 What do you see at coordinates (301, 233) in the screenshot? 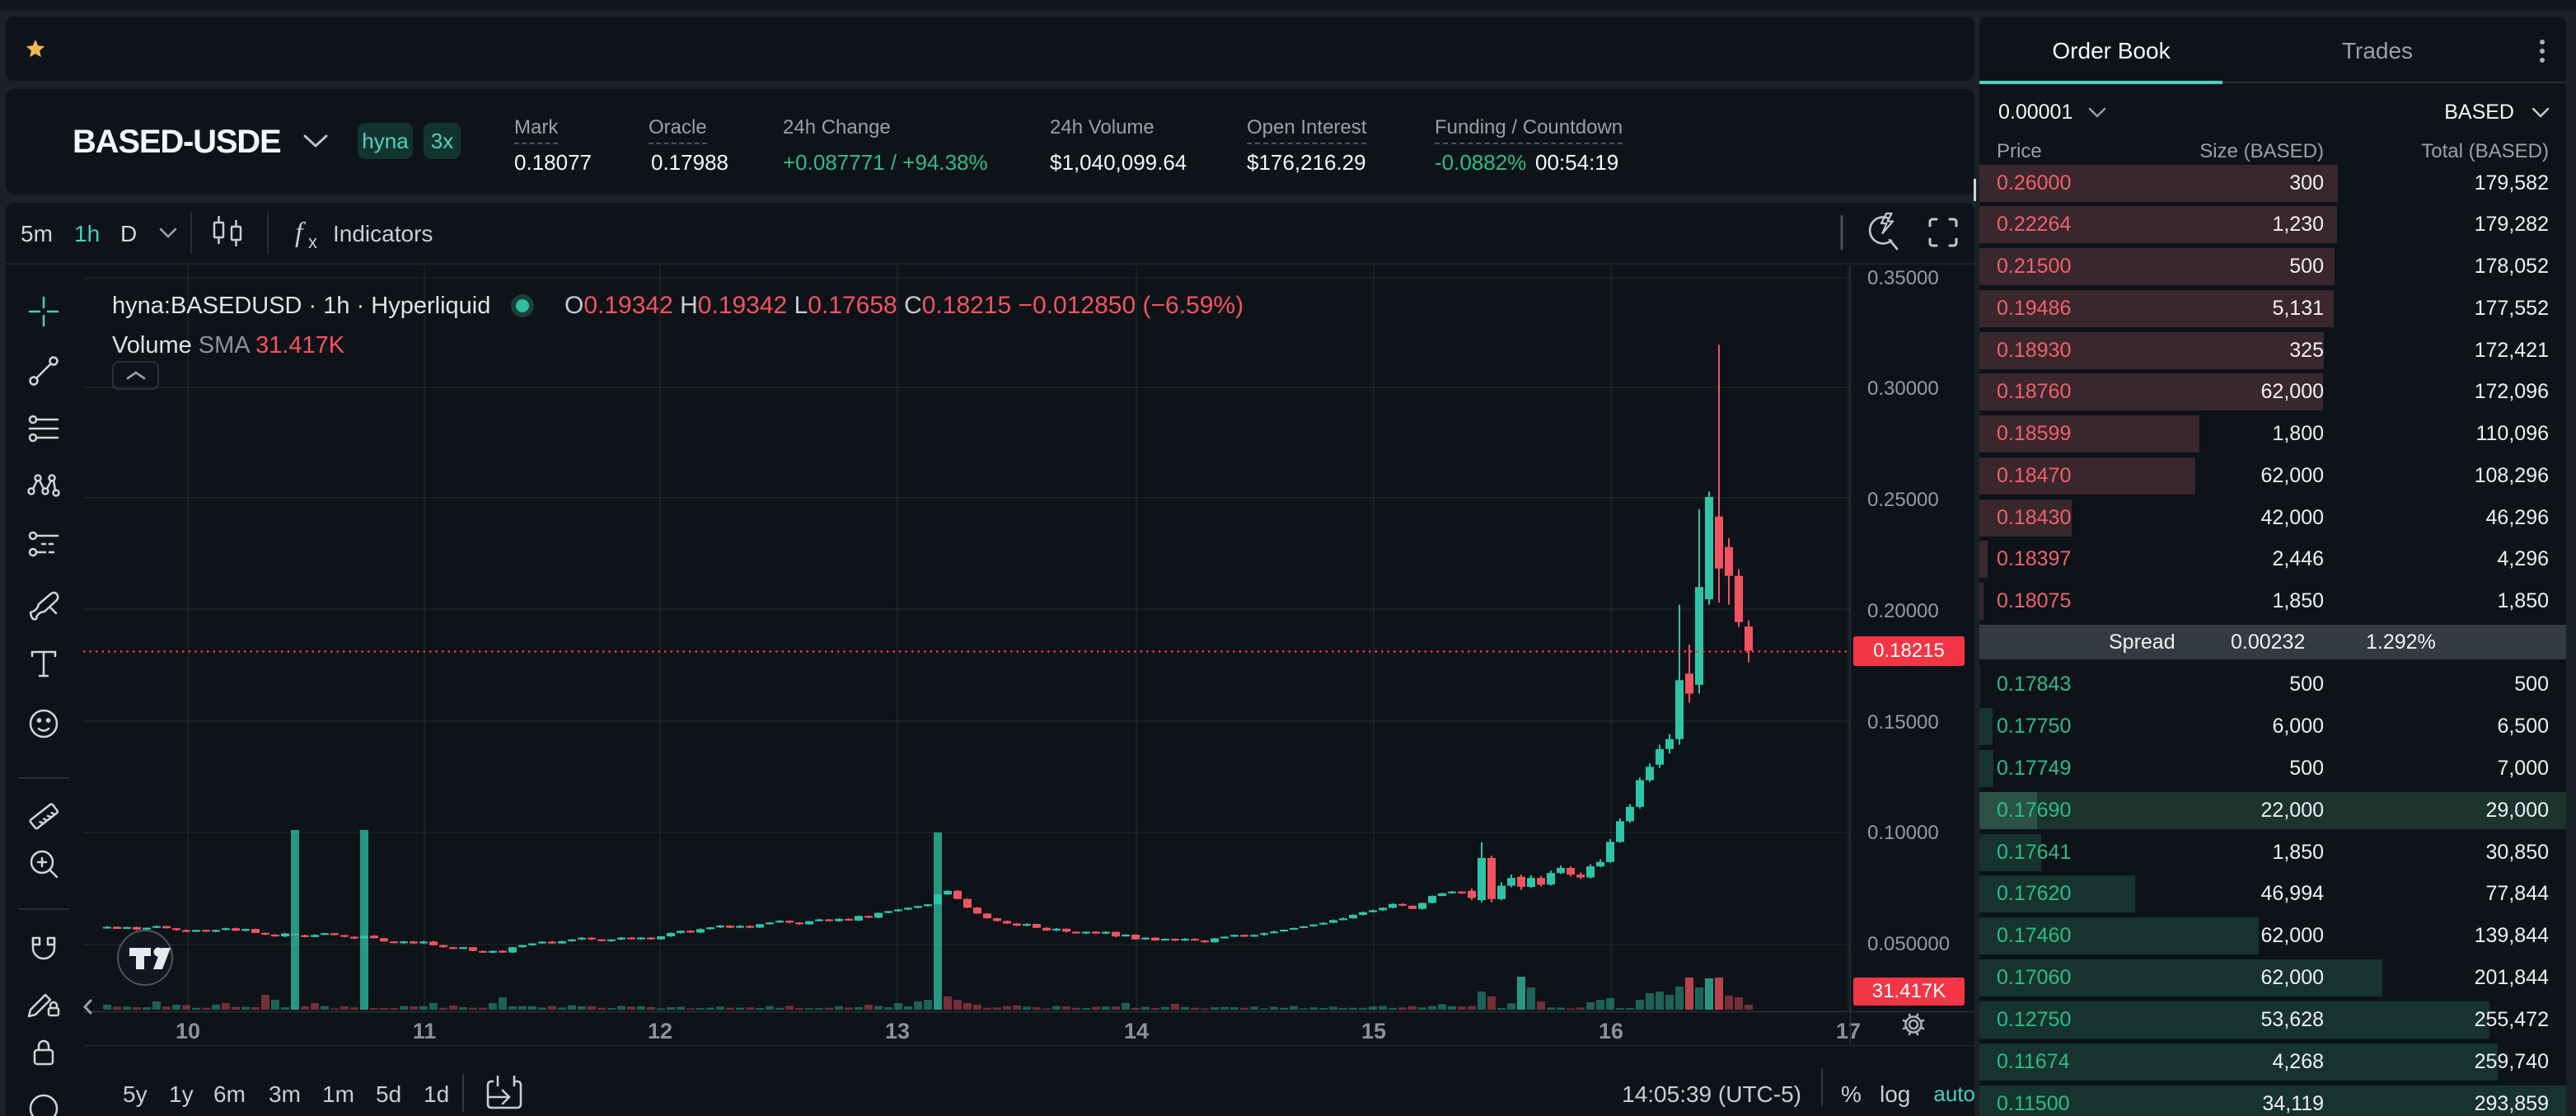
I see `svg-text: f` at bounding box center [301, 233].